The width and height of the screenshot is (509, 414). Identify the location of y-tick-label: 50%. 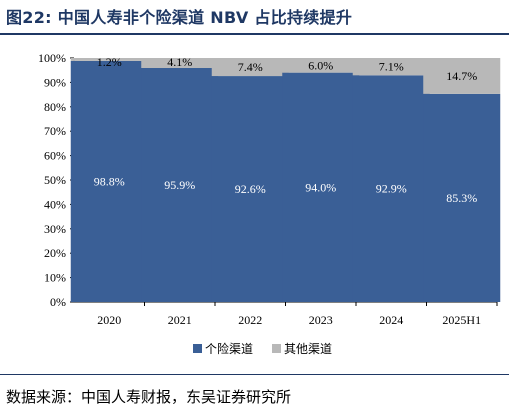
(55, 180).